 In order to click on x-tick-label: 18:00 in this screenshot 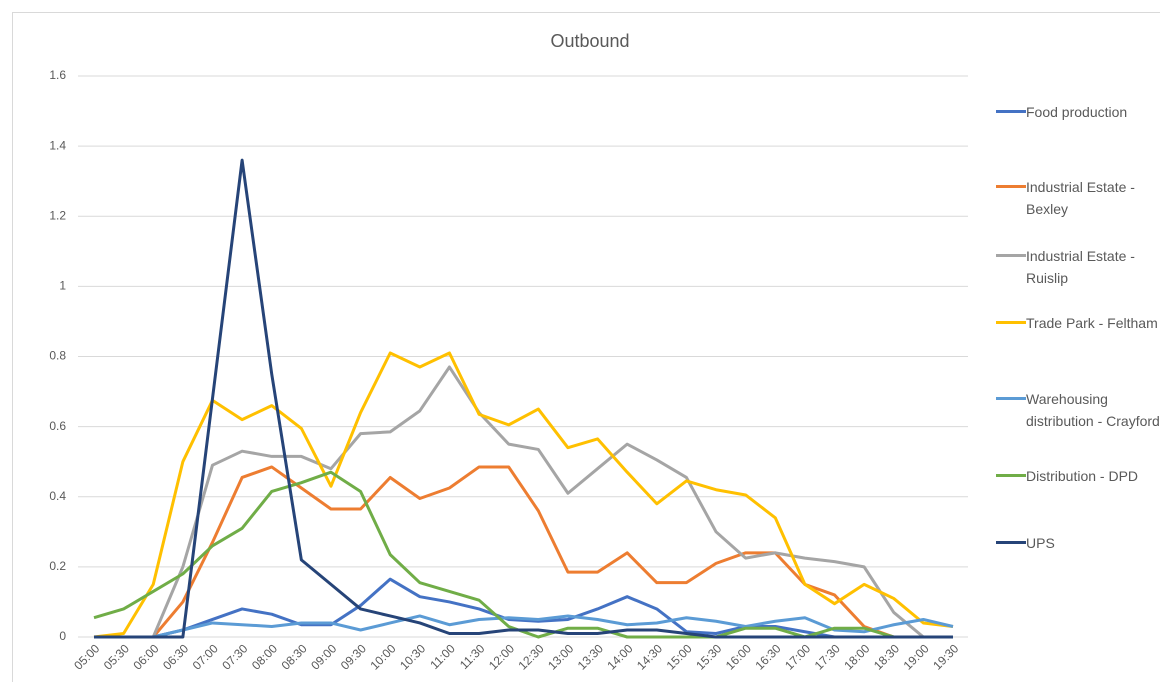, I will do `click(856, 656)`.